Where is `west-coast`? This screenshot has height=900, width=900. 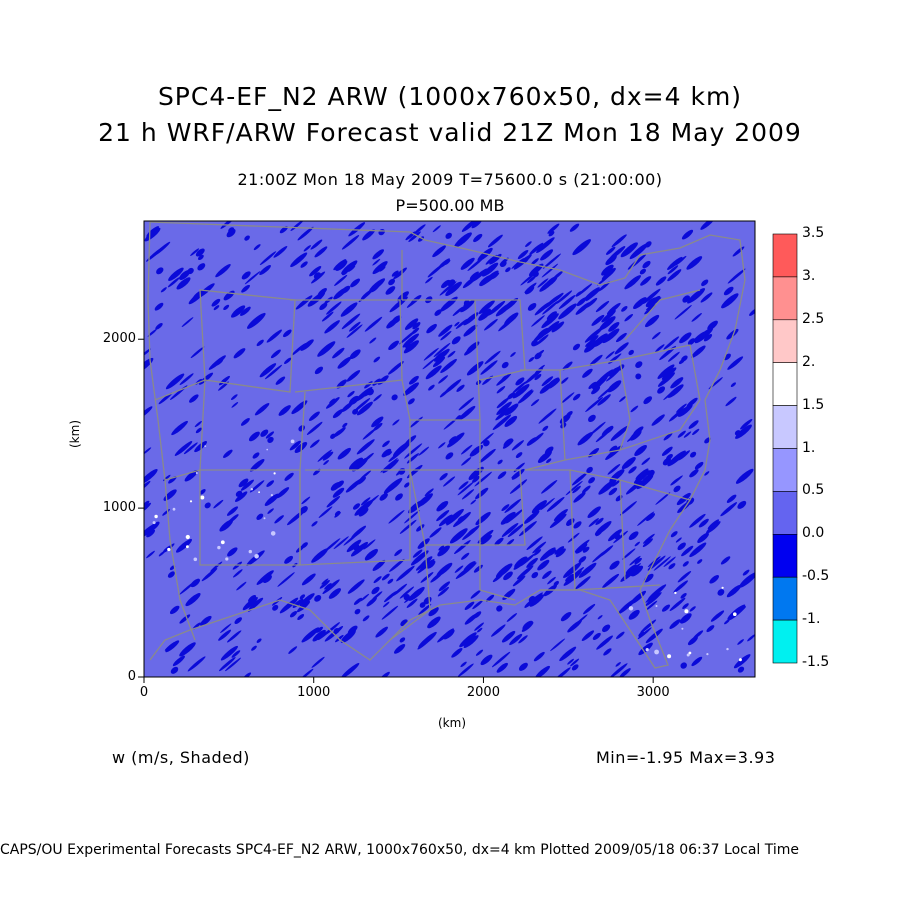
west-coast is located at coordinates (171, 431).